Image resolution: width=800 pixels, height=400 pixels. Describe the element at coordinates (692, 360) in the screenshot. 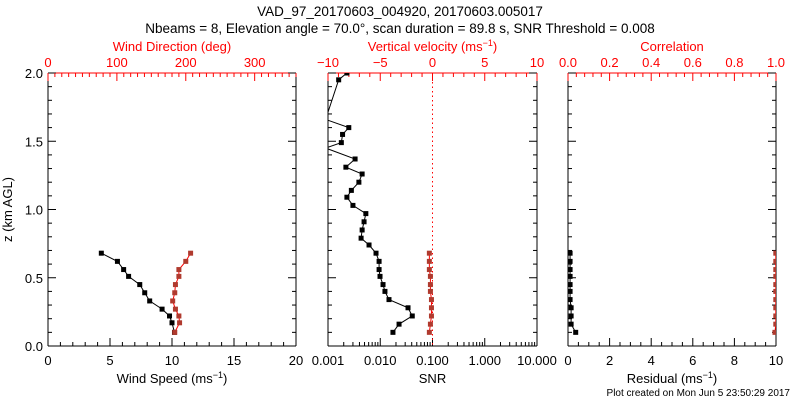

I see `x-tick-label: 6` at that location.